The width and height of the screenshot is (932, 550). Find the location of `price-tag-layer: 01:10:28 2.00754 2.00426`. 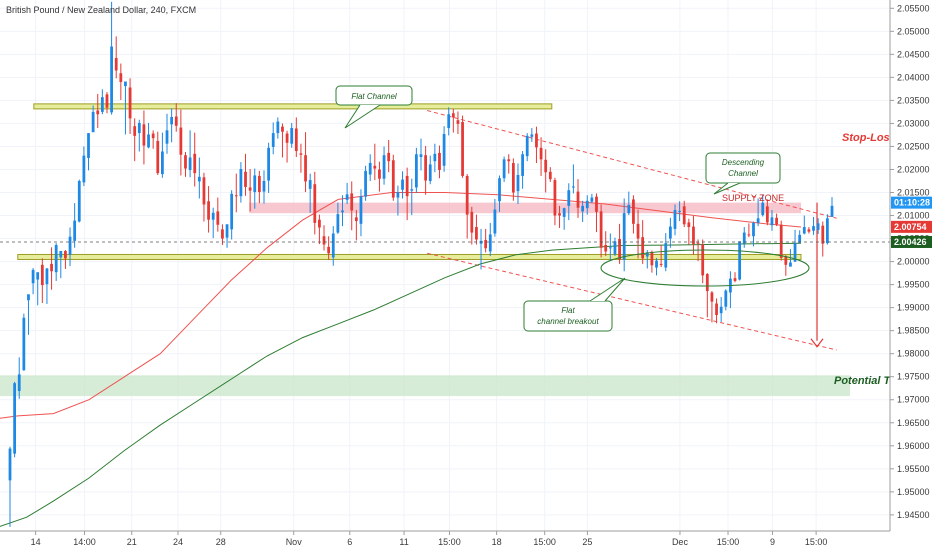

price-tag-layer: 01:10:28 2.00754 2.00426 is located at coordinates (911, 222).